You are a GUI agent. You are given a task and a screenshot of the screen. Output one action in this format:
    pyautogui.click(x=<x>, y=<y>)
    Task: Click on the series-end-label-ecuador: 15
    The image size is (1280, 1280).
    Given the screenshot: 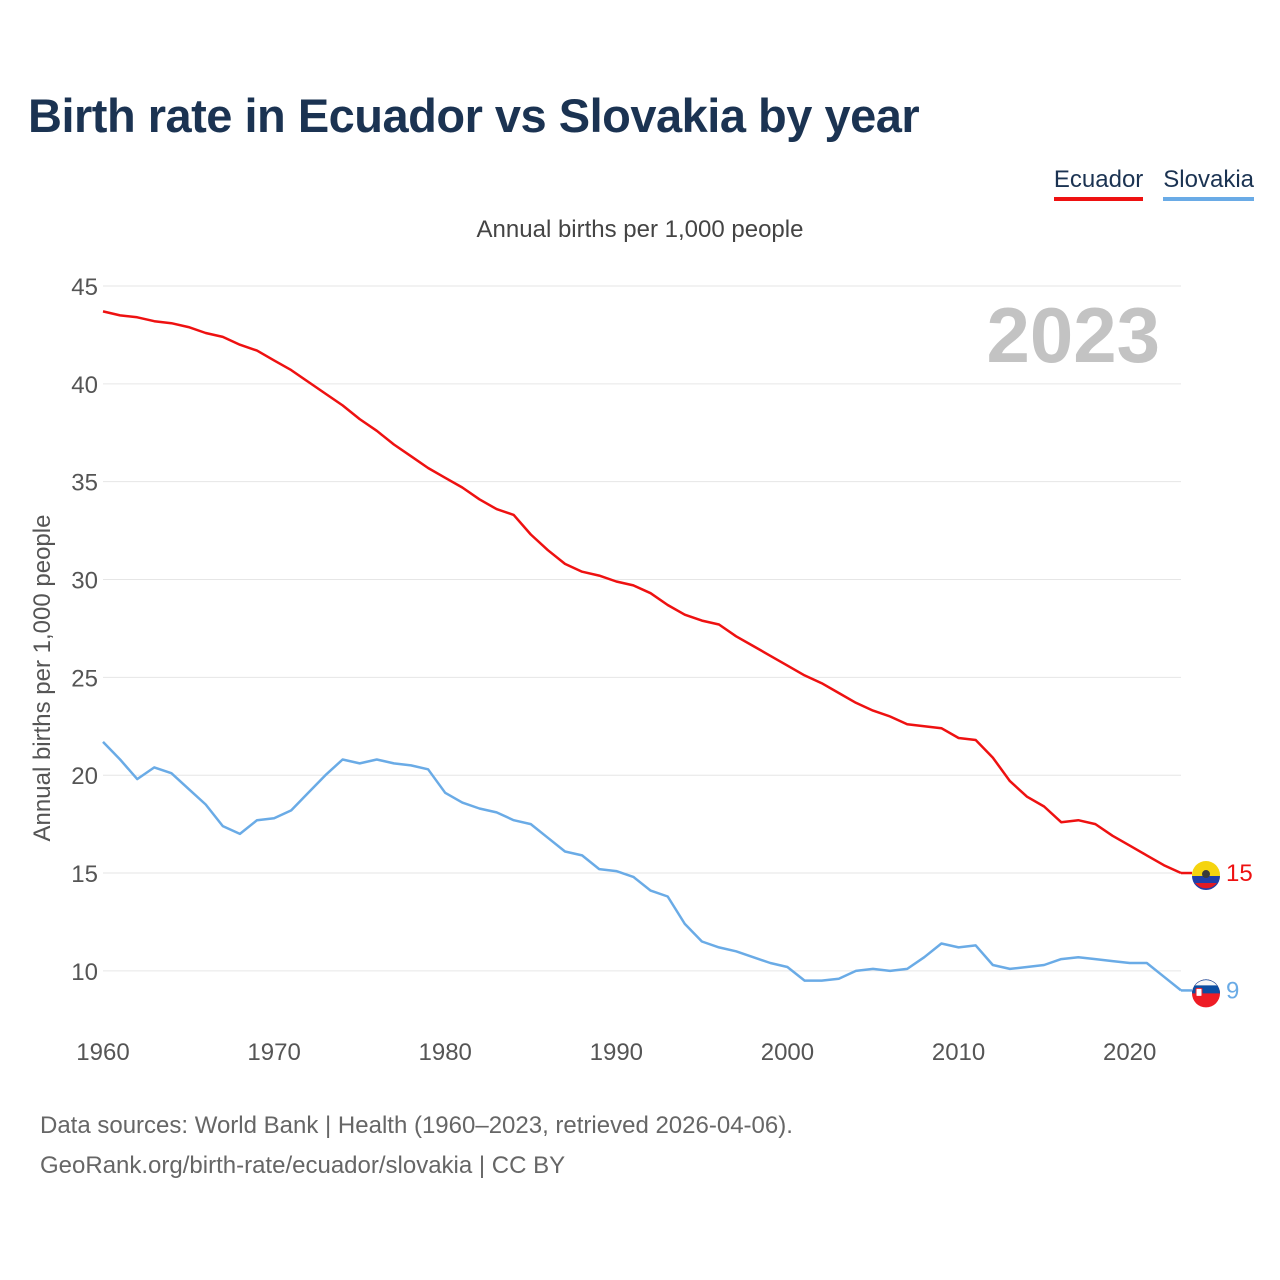 What is the action you would take?
    pyautogui.click(x=1239, y=873)
    